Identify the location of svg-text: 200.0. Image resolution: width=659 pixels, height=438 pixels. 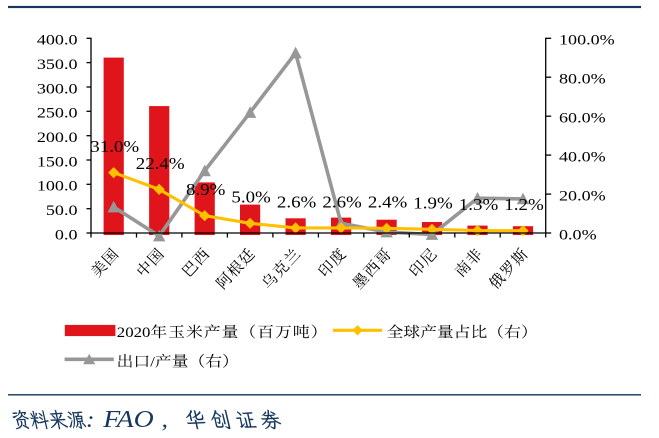
(57, 136).